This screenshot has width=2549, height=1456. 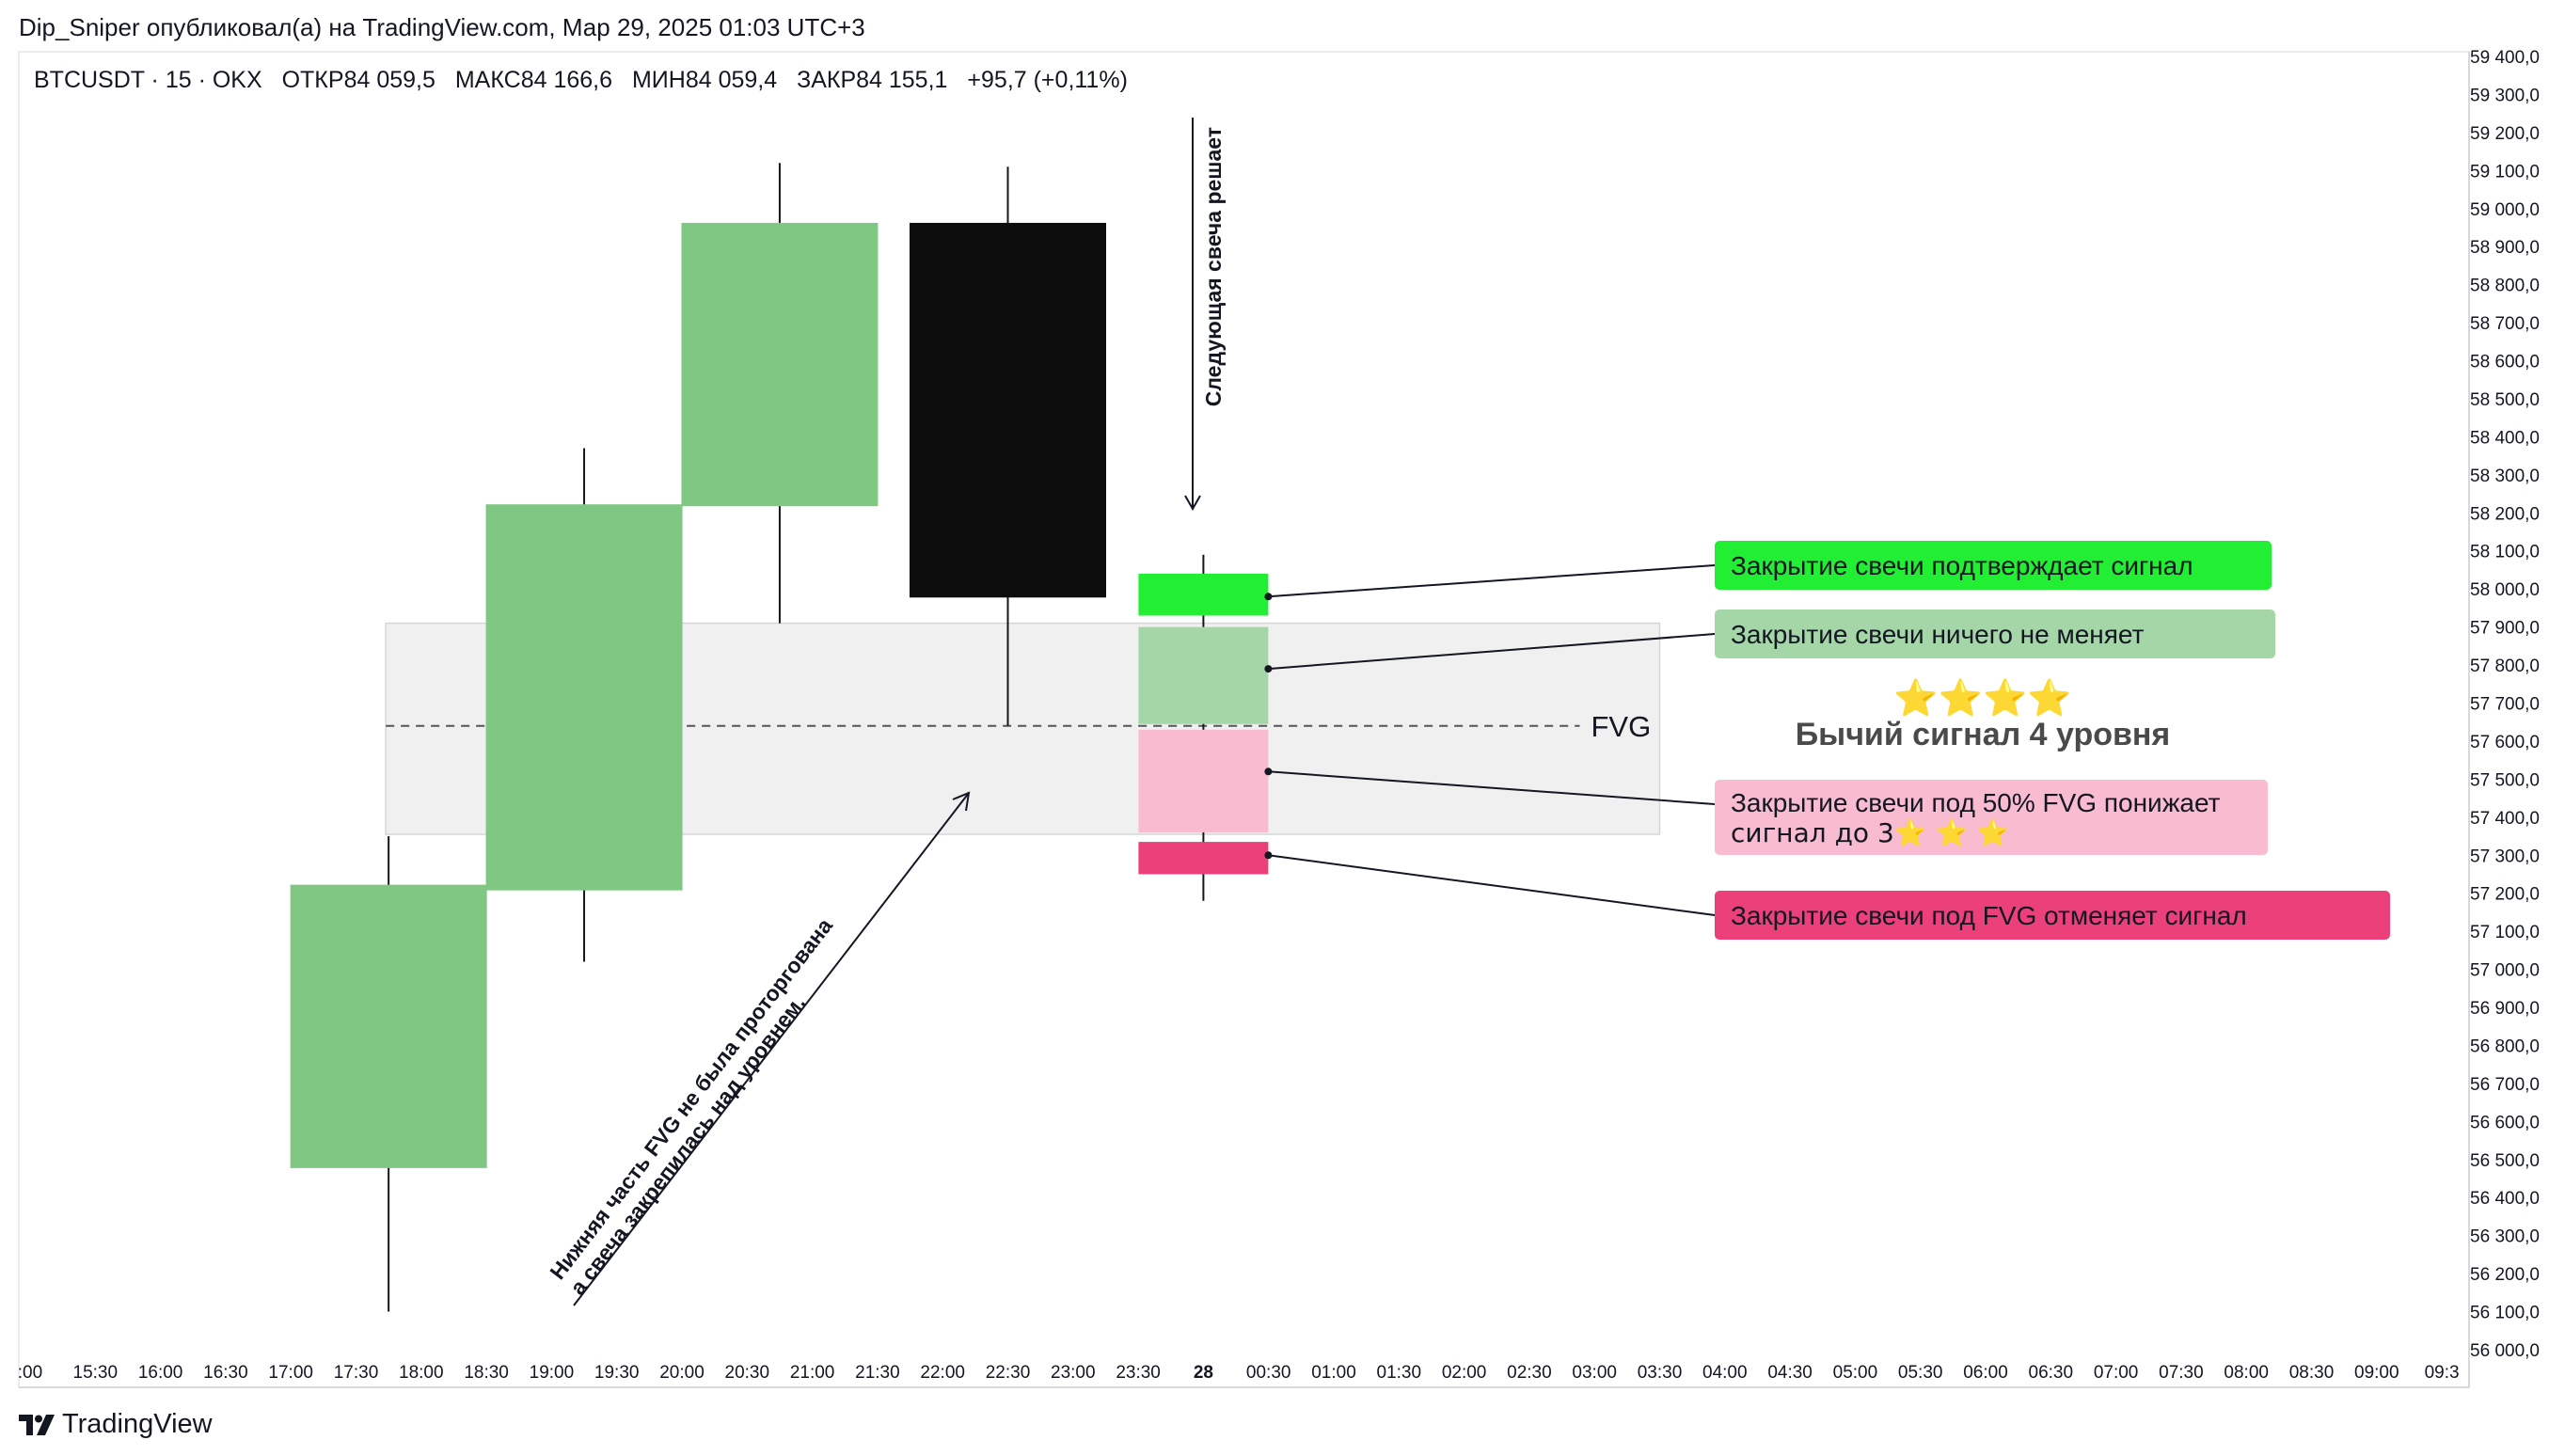 I want to click on arrow-up-right-icon, so click(x=961, y=801).